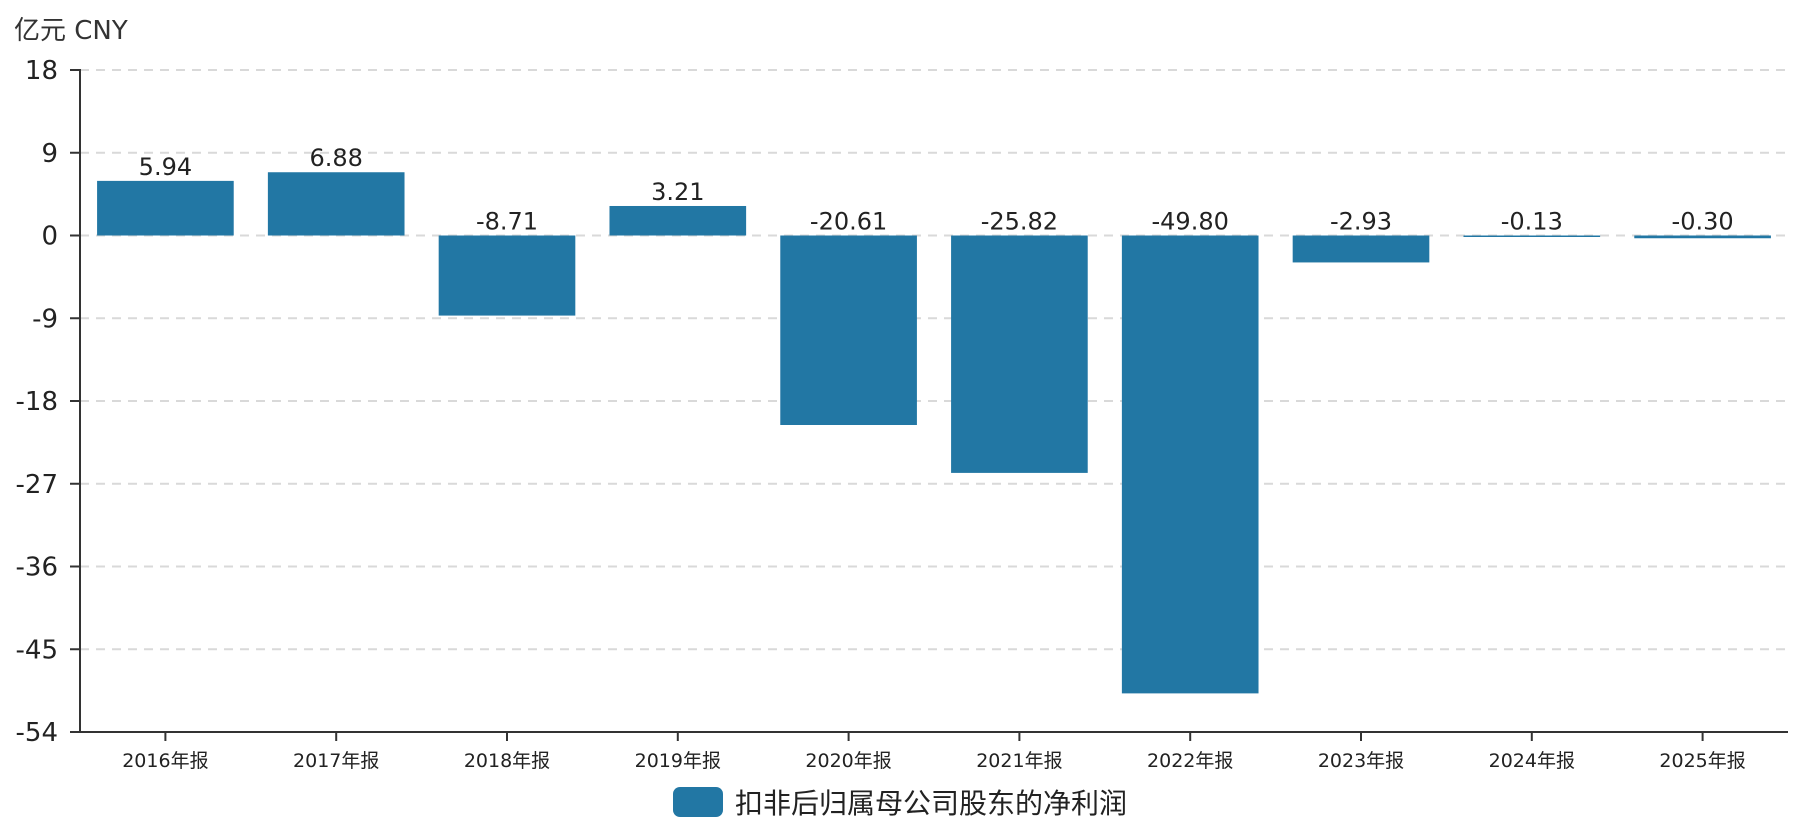 Image resolution: width=1800 pixels, height=830 pixels. I want to click on x-tick-label: 2023年报, so click(1361, 761).